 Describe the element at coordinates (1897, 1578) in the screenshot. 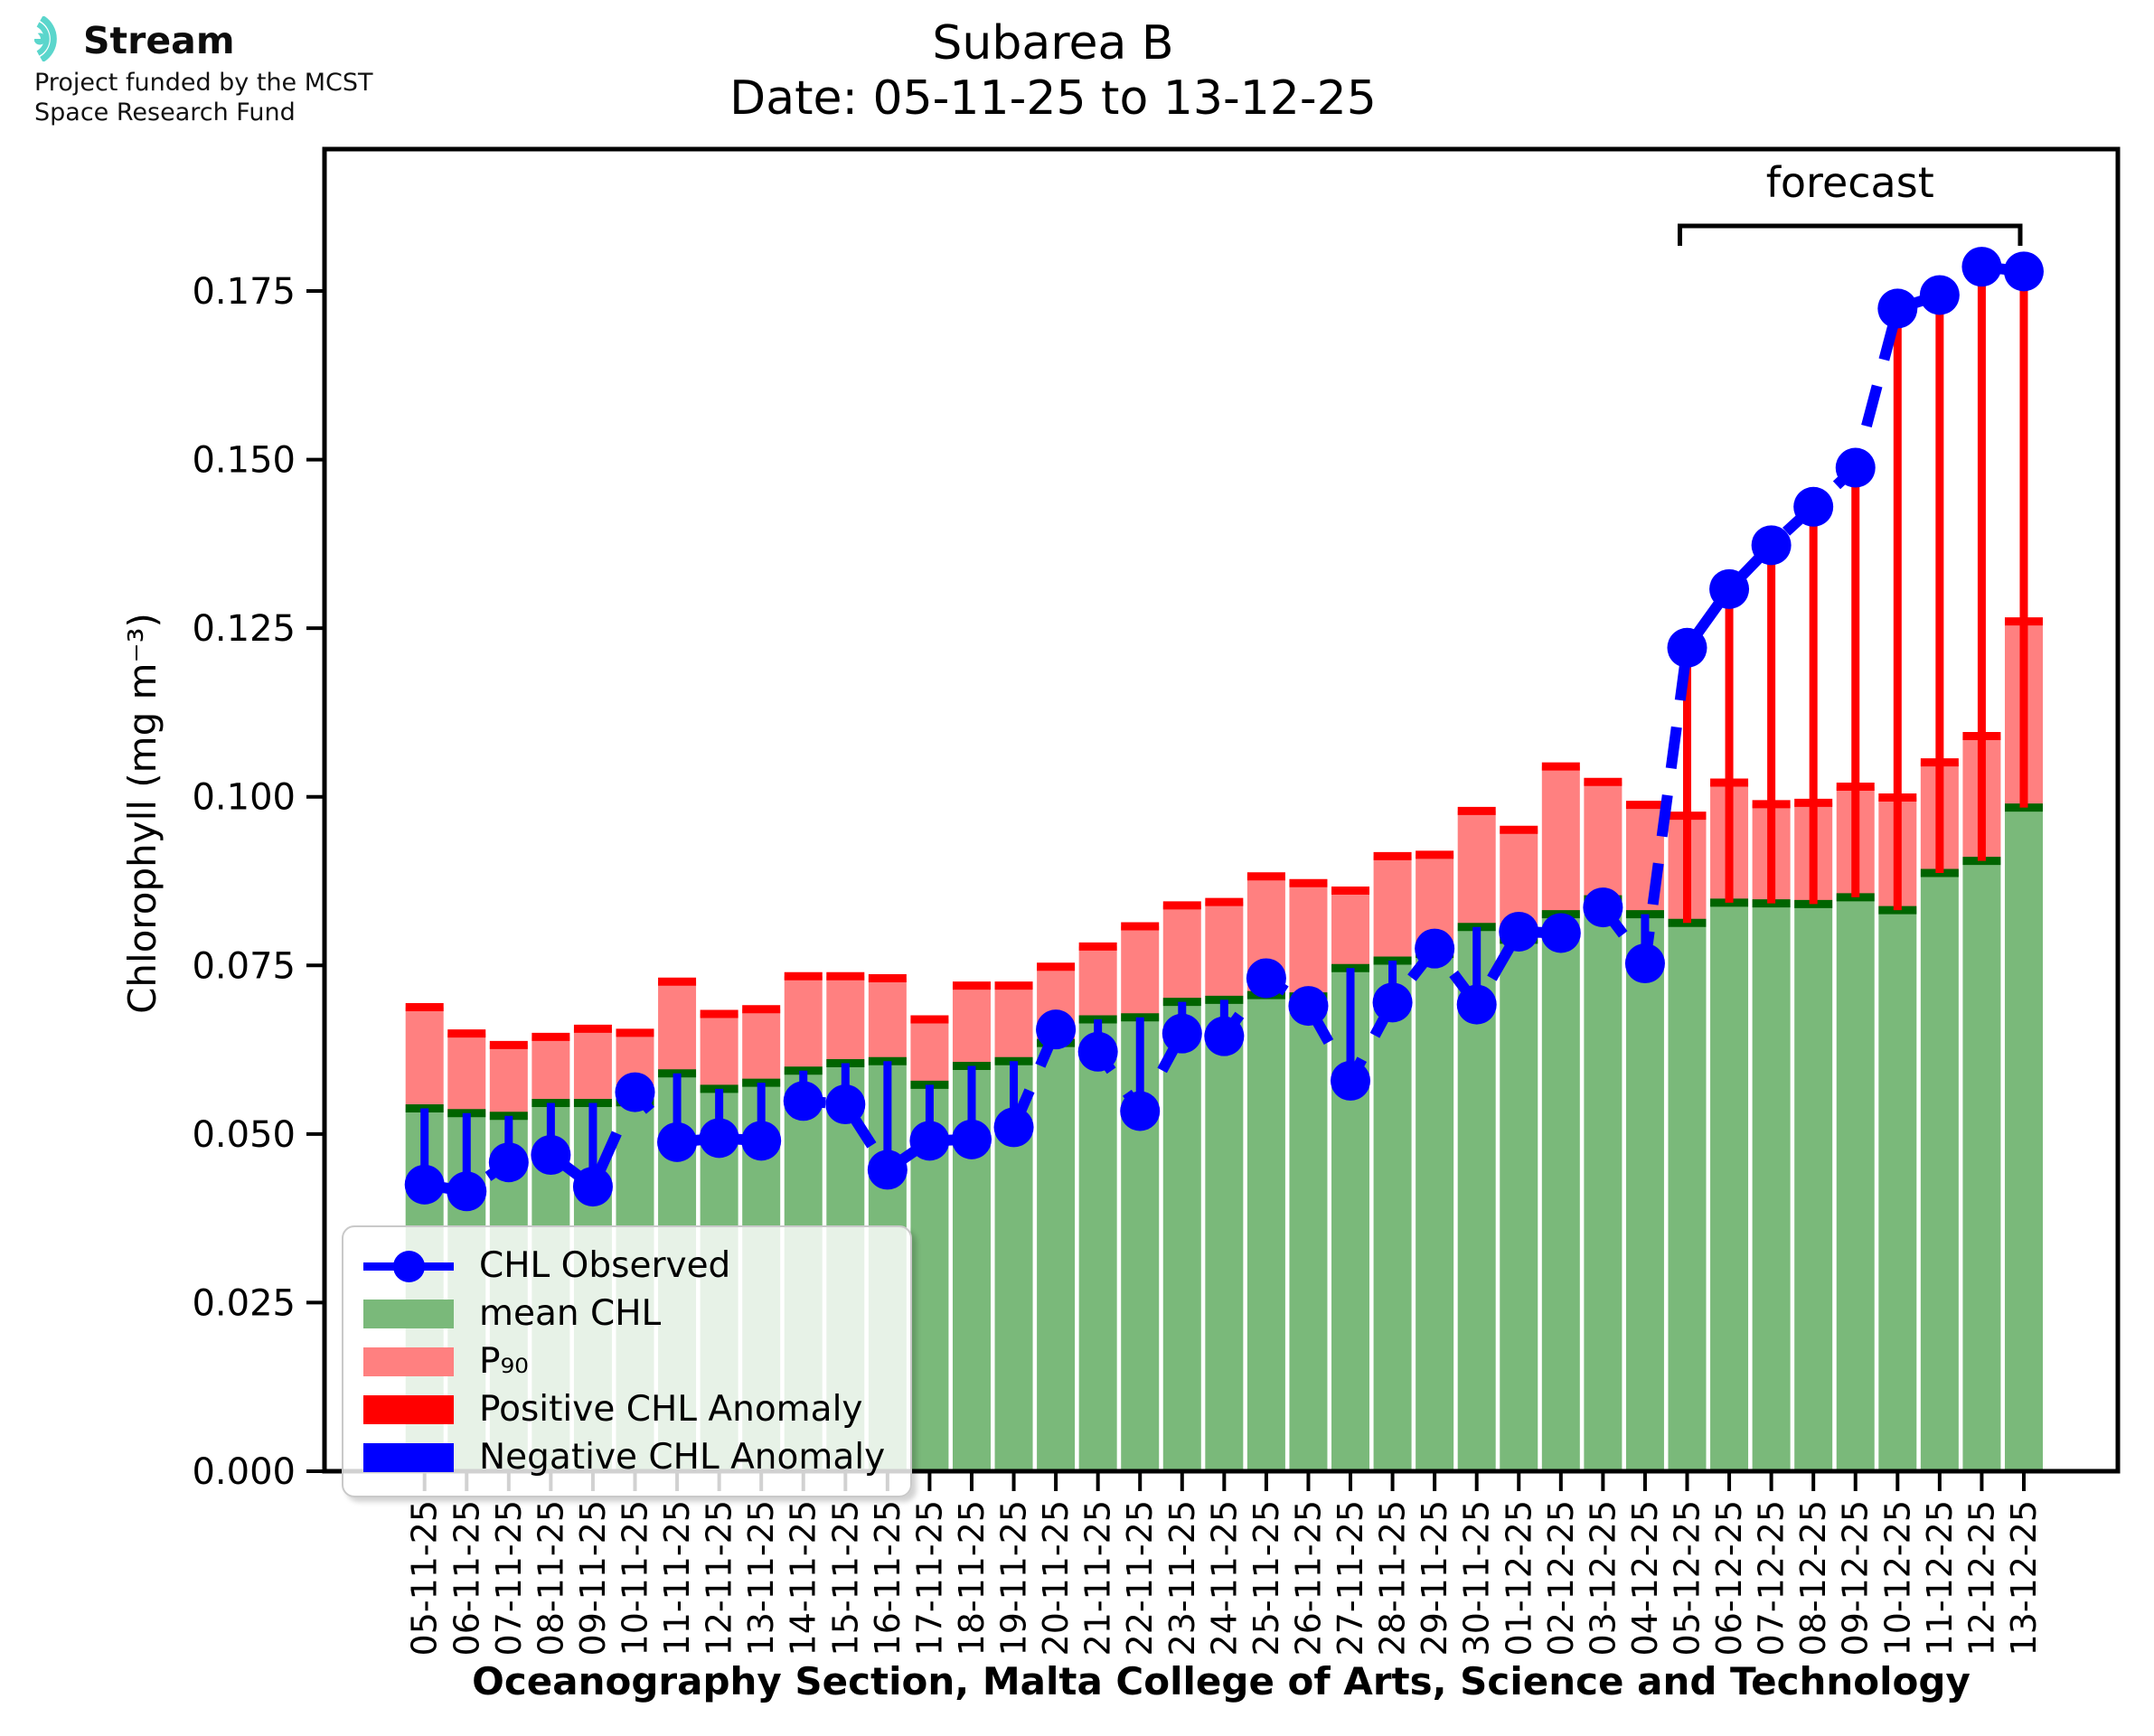

I see `x-tick-label: 10-12-25` at that location.